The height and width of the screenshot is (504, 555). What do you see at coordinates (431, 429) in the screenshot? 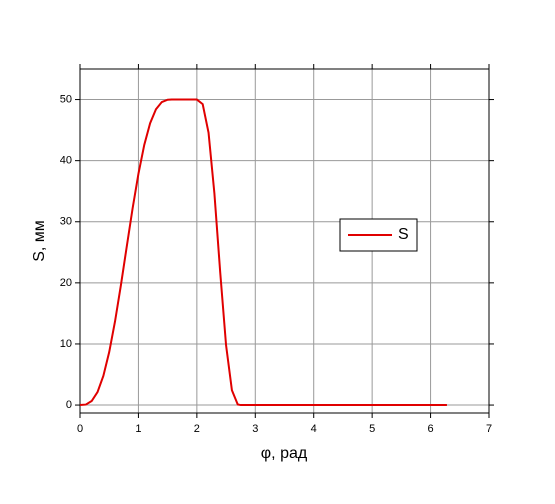
I see `x-tick-label: 6` at bounding box center [431, 429].